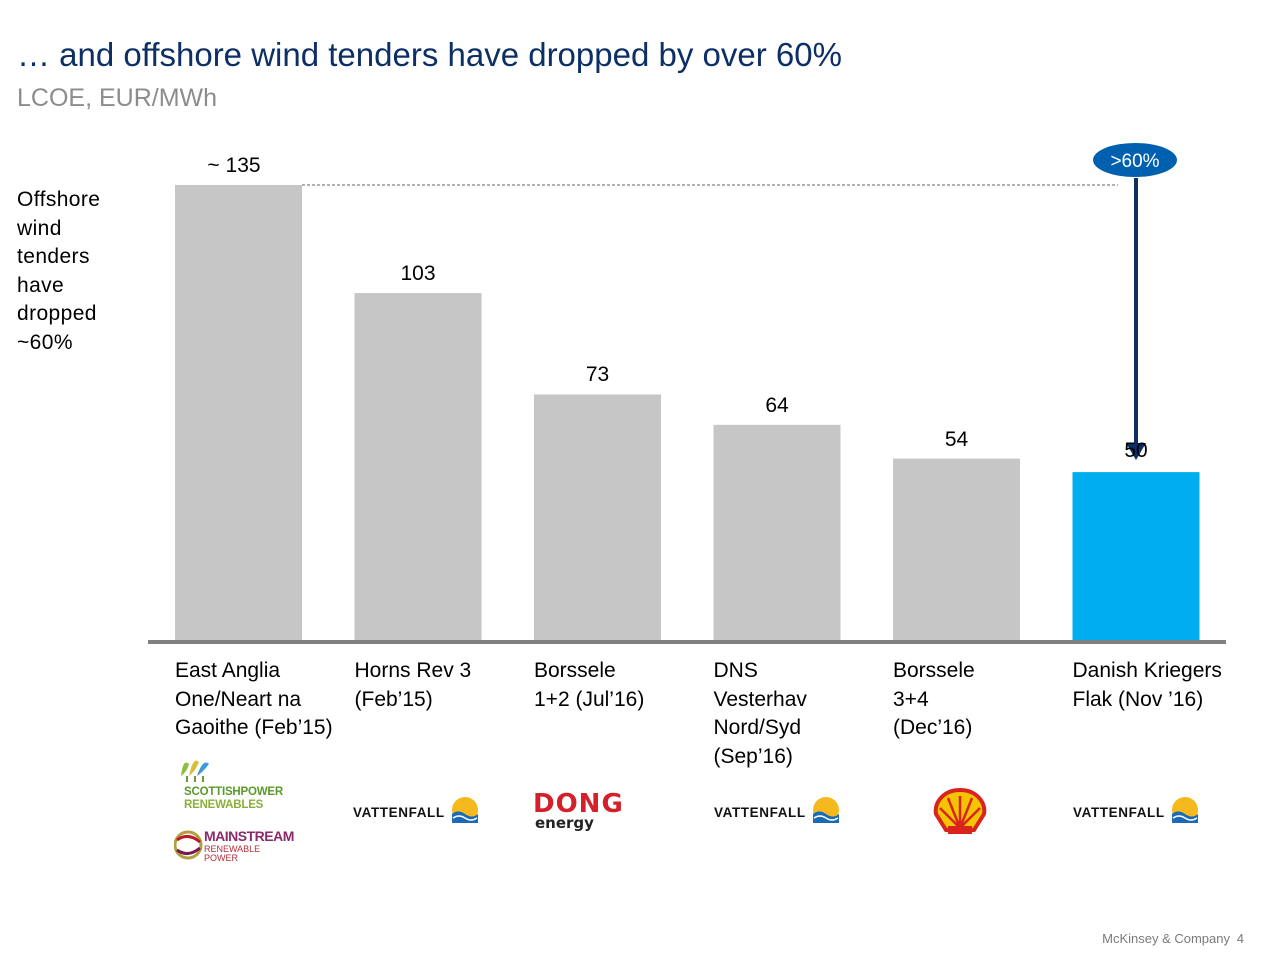 This screenshot has width=1280, height=961. I want to click on side-note-line: tenders, so click(53, 256).